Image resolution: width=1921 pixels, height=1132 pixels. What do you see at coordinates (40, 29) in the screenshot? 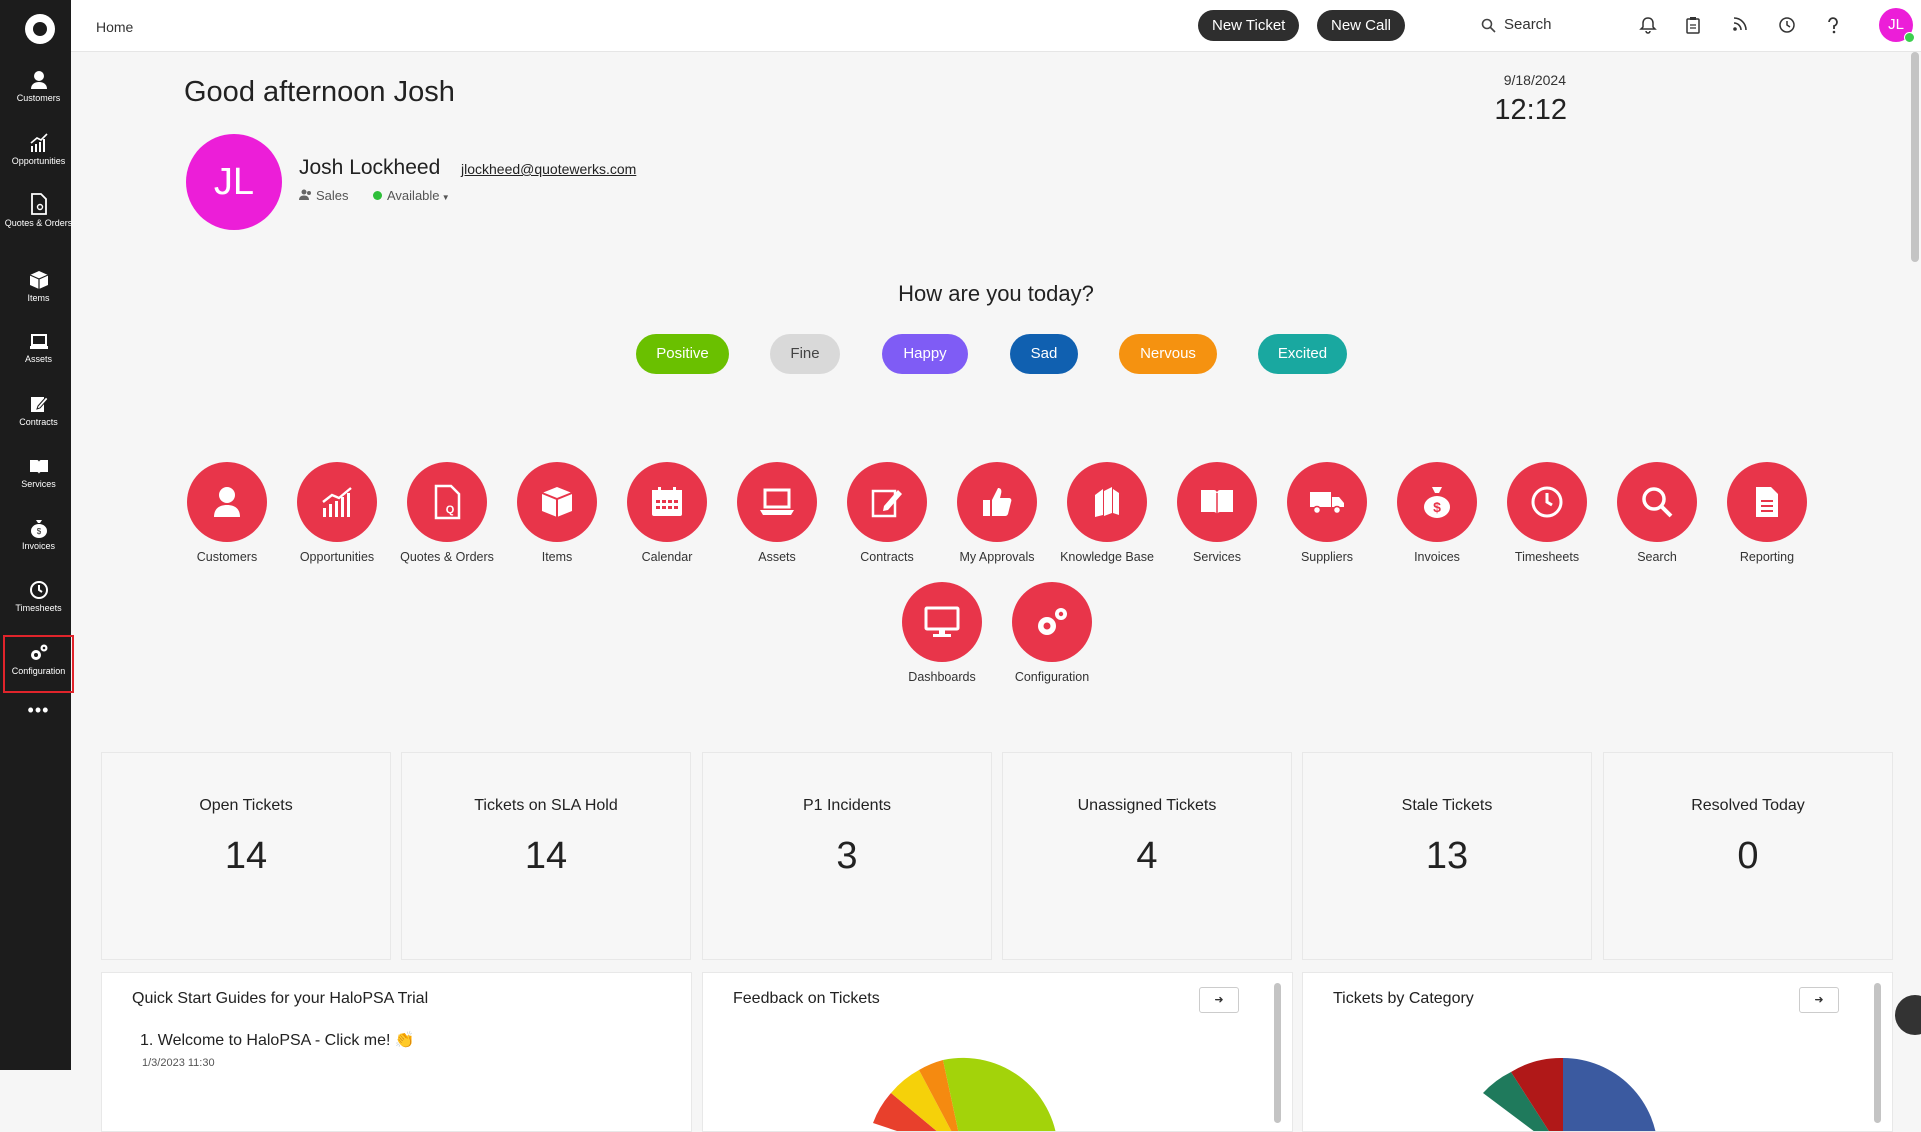
I see `halo-logo-icon` at bounding box center [40, 29].